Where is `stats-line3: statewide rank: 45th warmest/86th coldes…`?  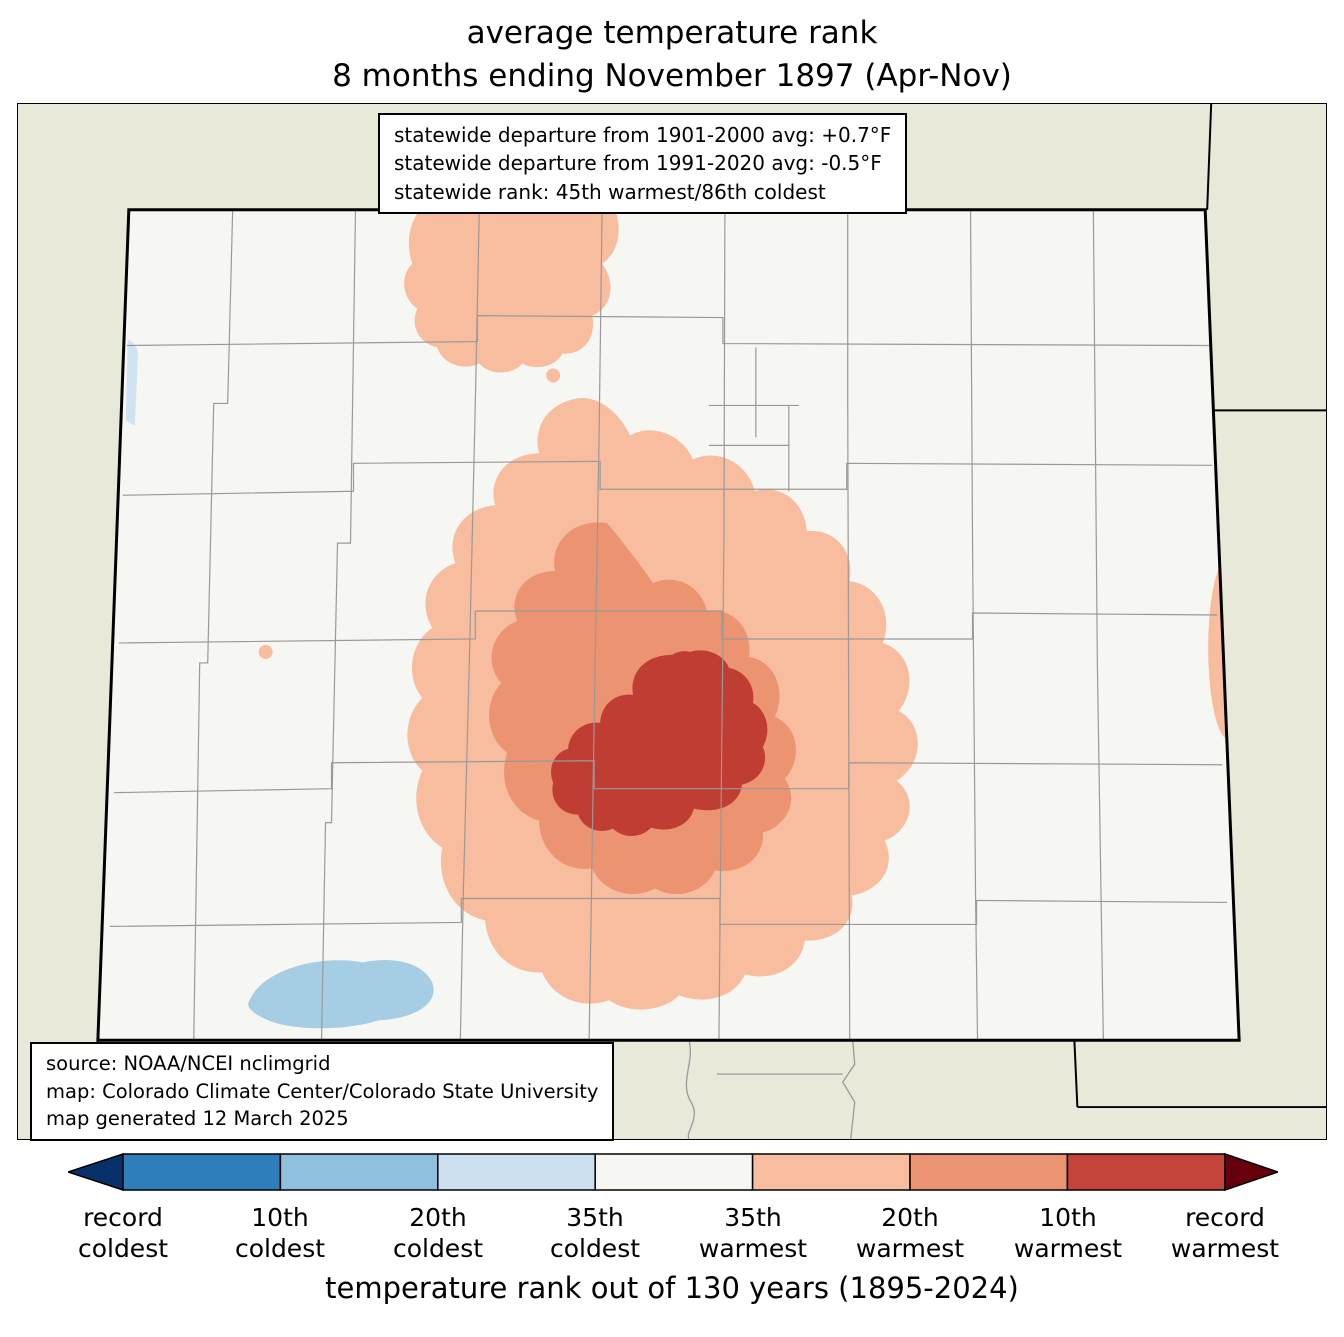
stats-line3: statewide rank: 45th warmest/86th coldes… is located at coordinates (610, 191).